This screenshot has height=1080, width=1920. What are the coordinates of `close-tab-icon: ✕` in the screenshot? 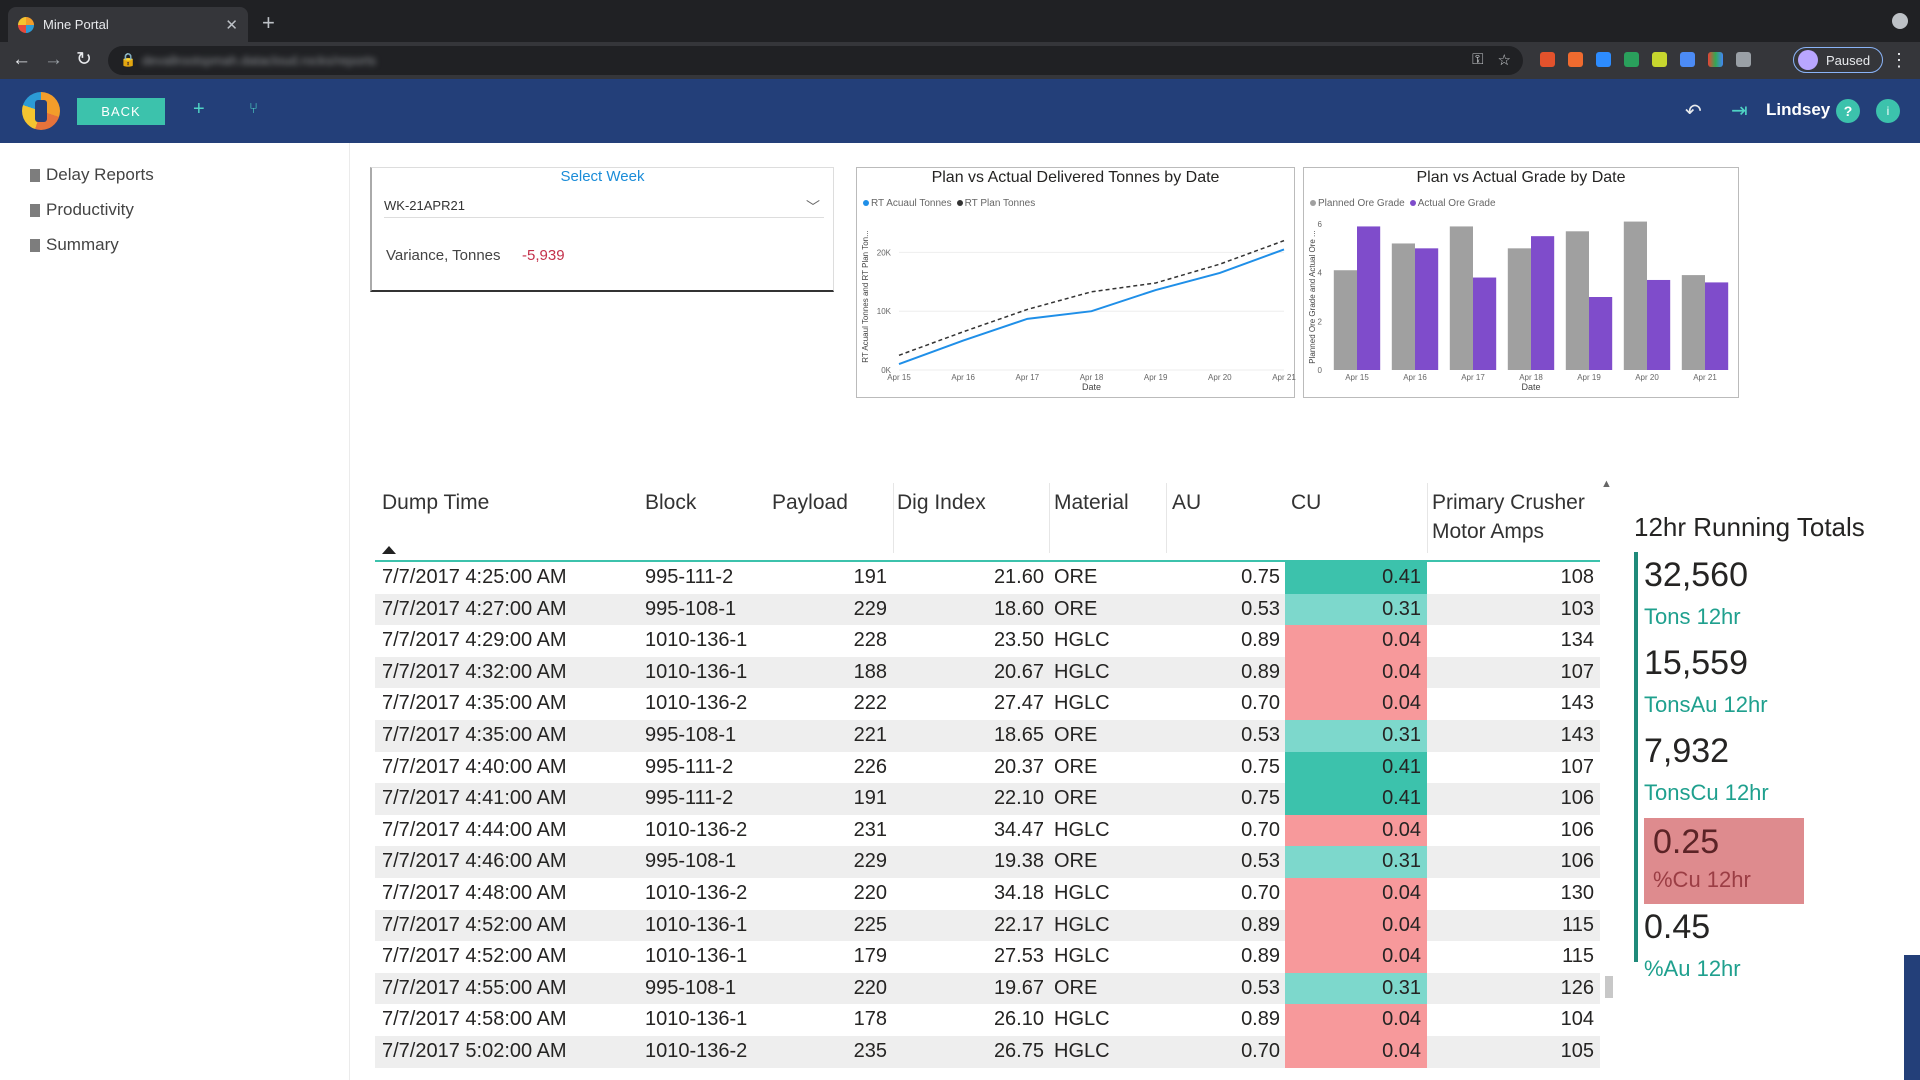 It's located at (231, 25).